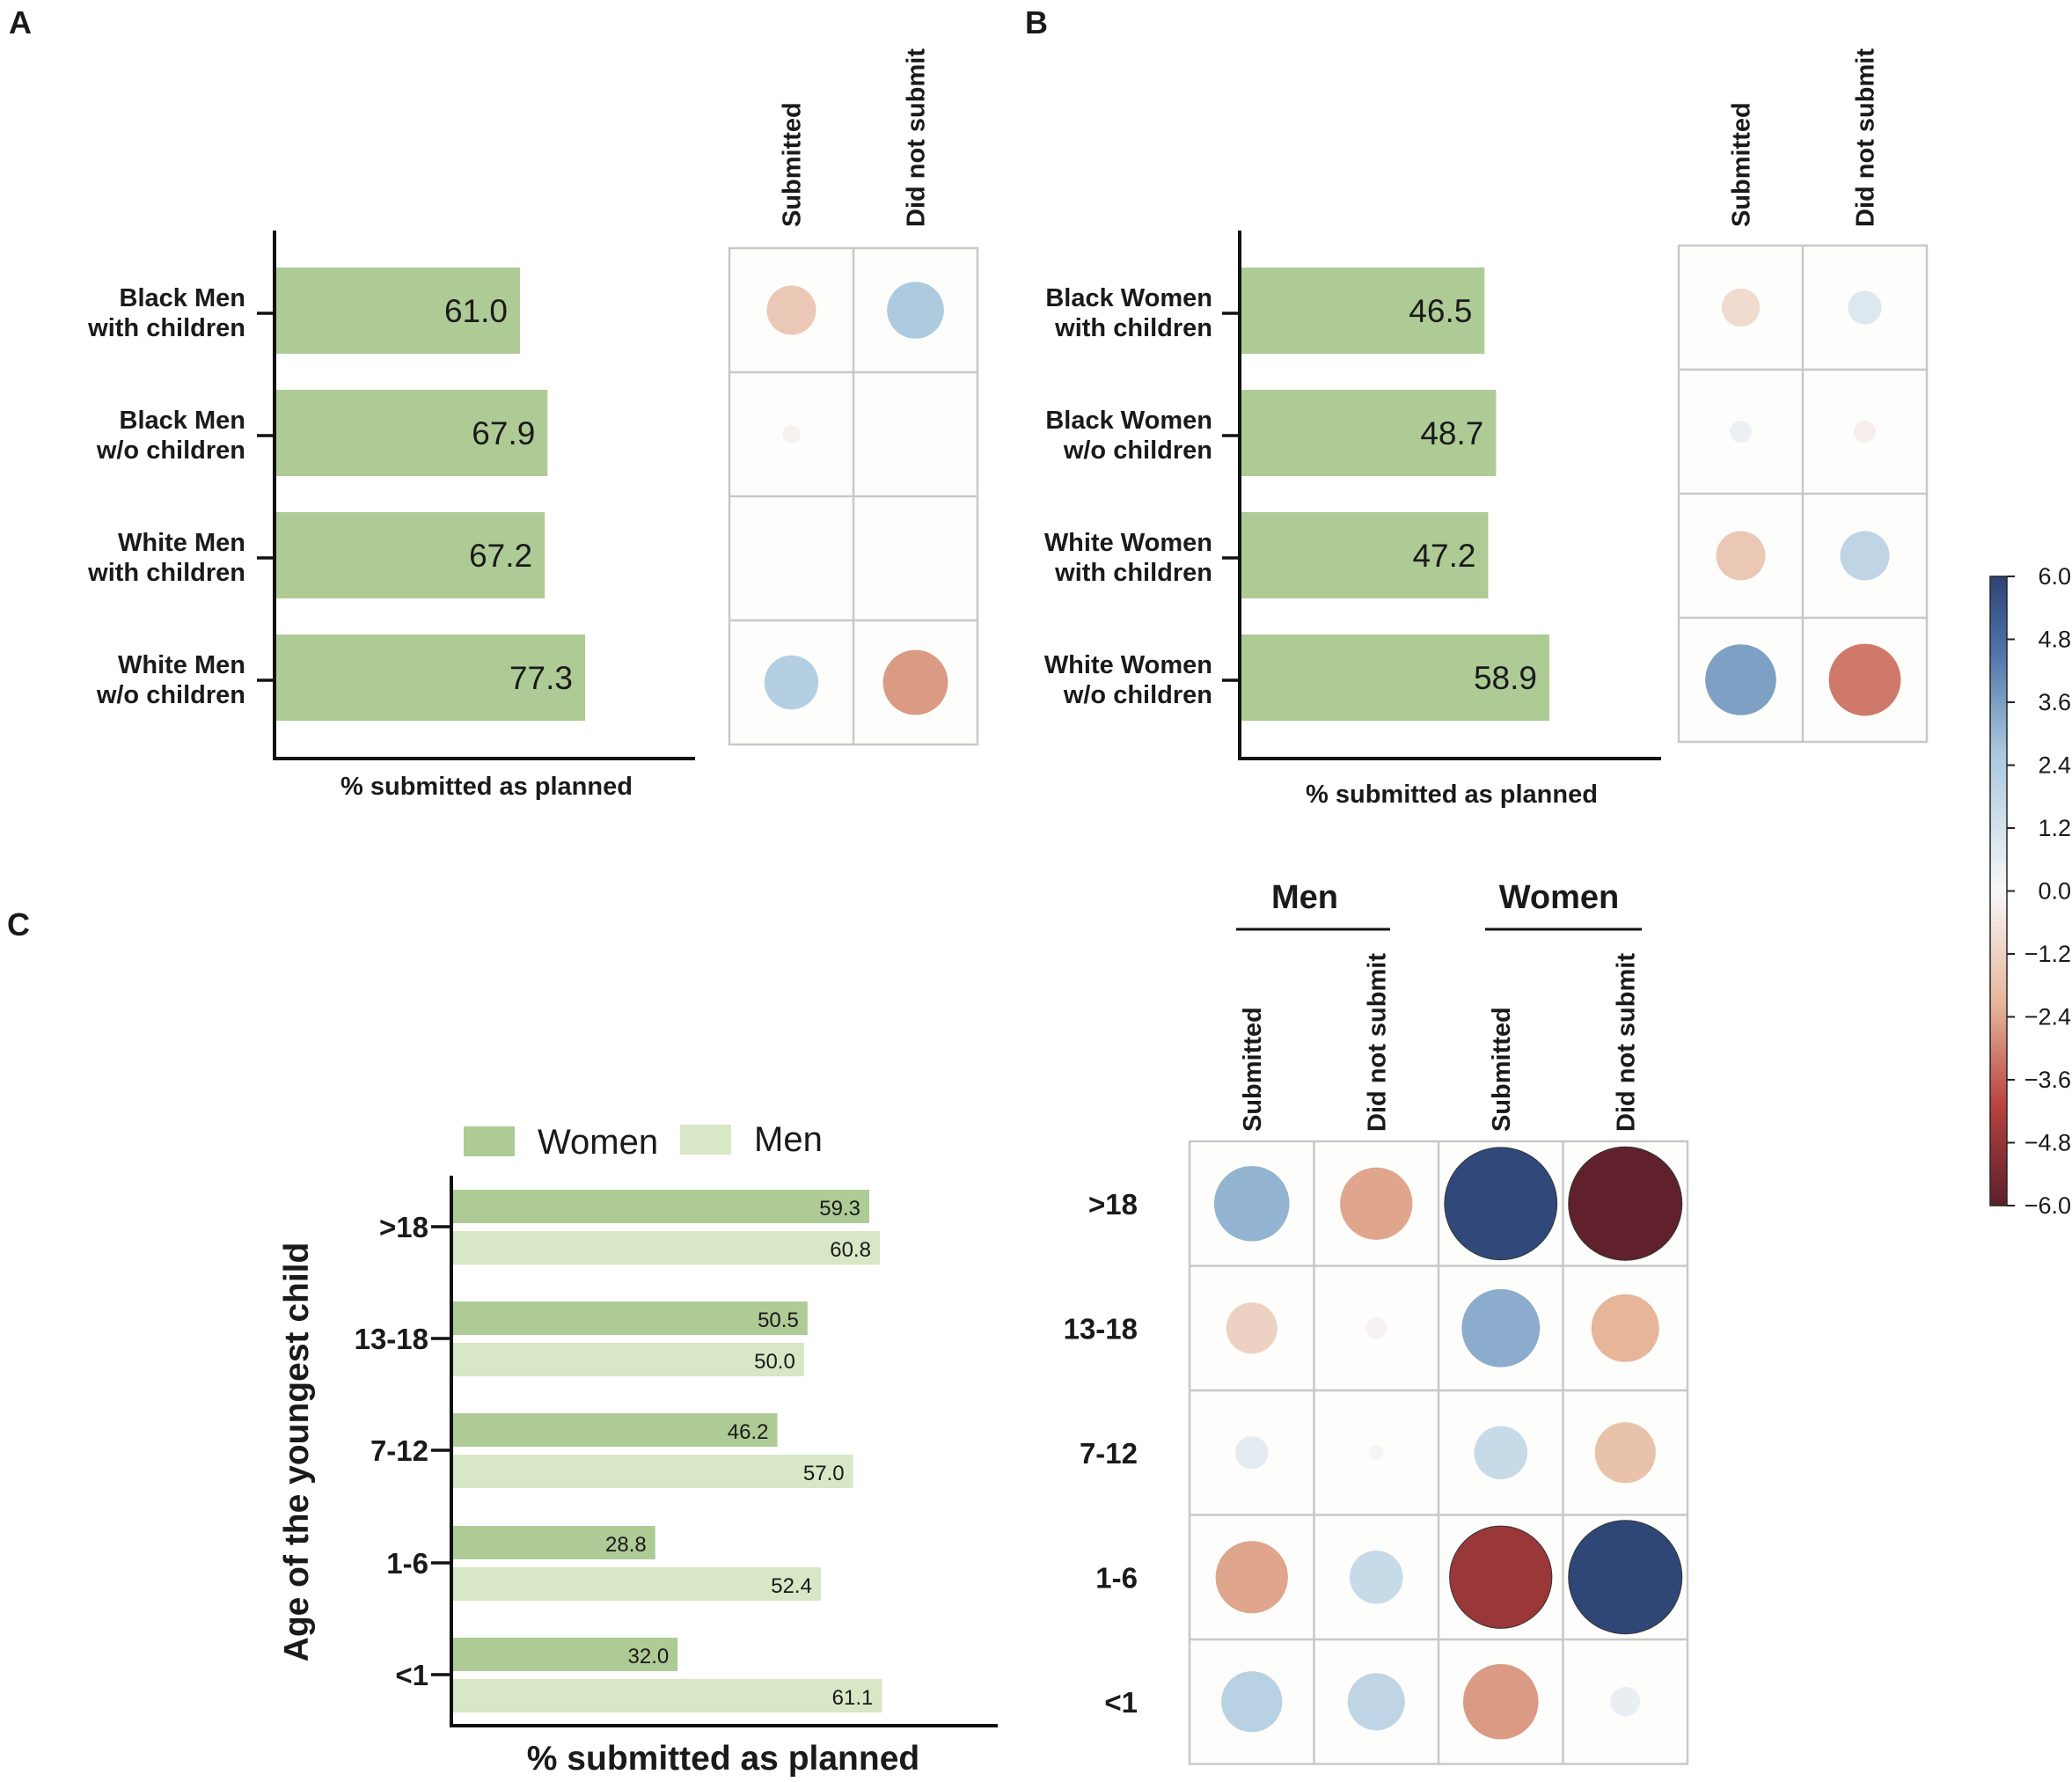  What do you see at coordinates (1865, 432) in the screenshot?
I see `panel-b-bubble-r1-c1` at bounding box center [1865, 432].